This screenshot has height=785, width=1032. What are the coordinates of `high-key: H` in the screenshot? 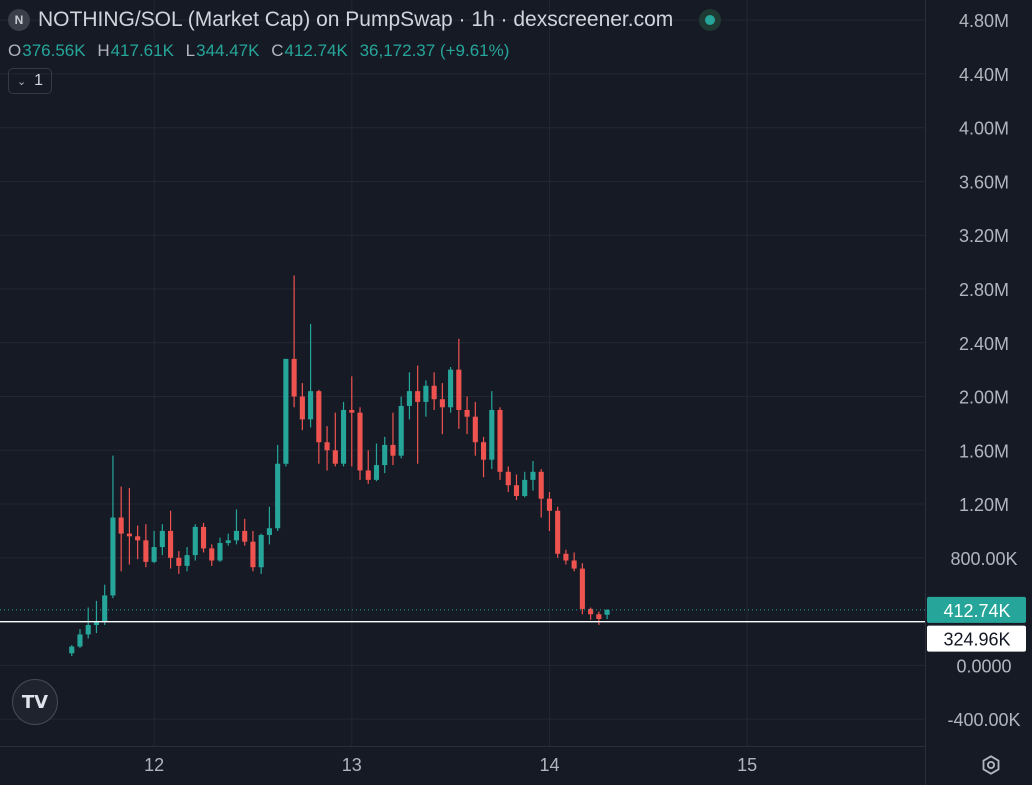 It's located at (103, 50).